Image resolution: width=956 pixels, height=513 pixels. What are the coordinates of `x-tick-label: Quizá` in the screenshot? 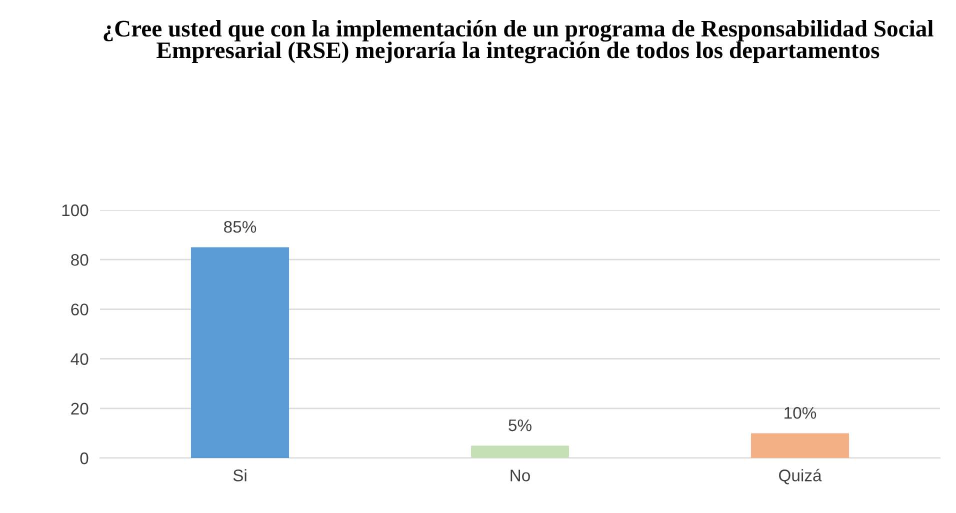 It's located at (800, 476).